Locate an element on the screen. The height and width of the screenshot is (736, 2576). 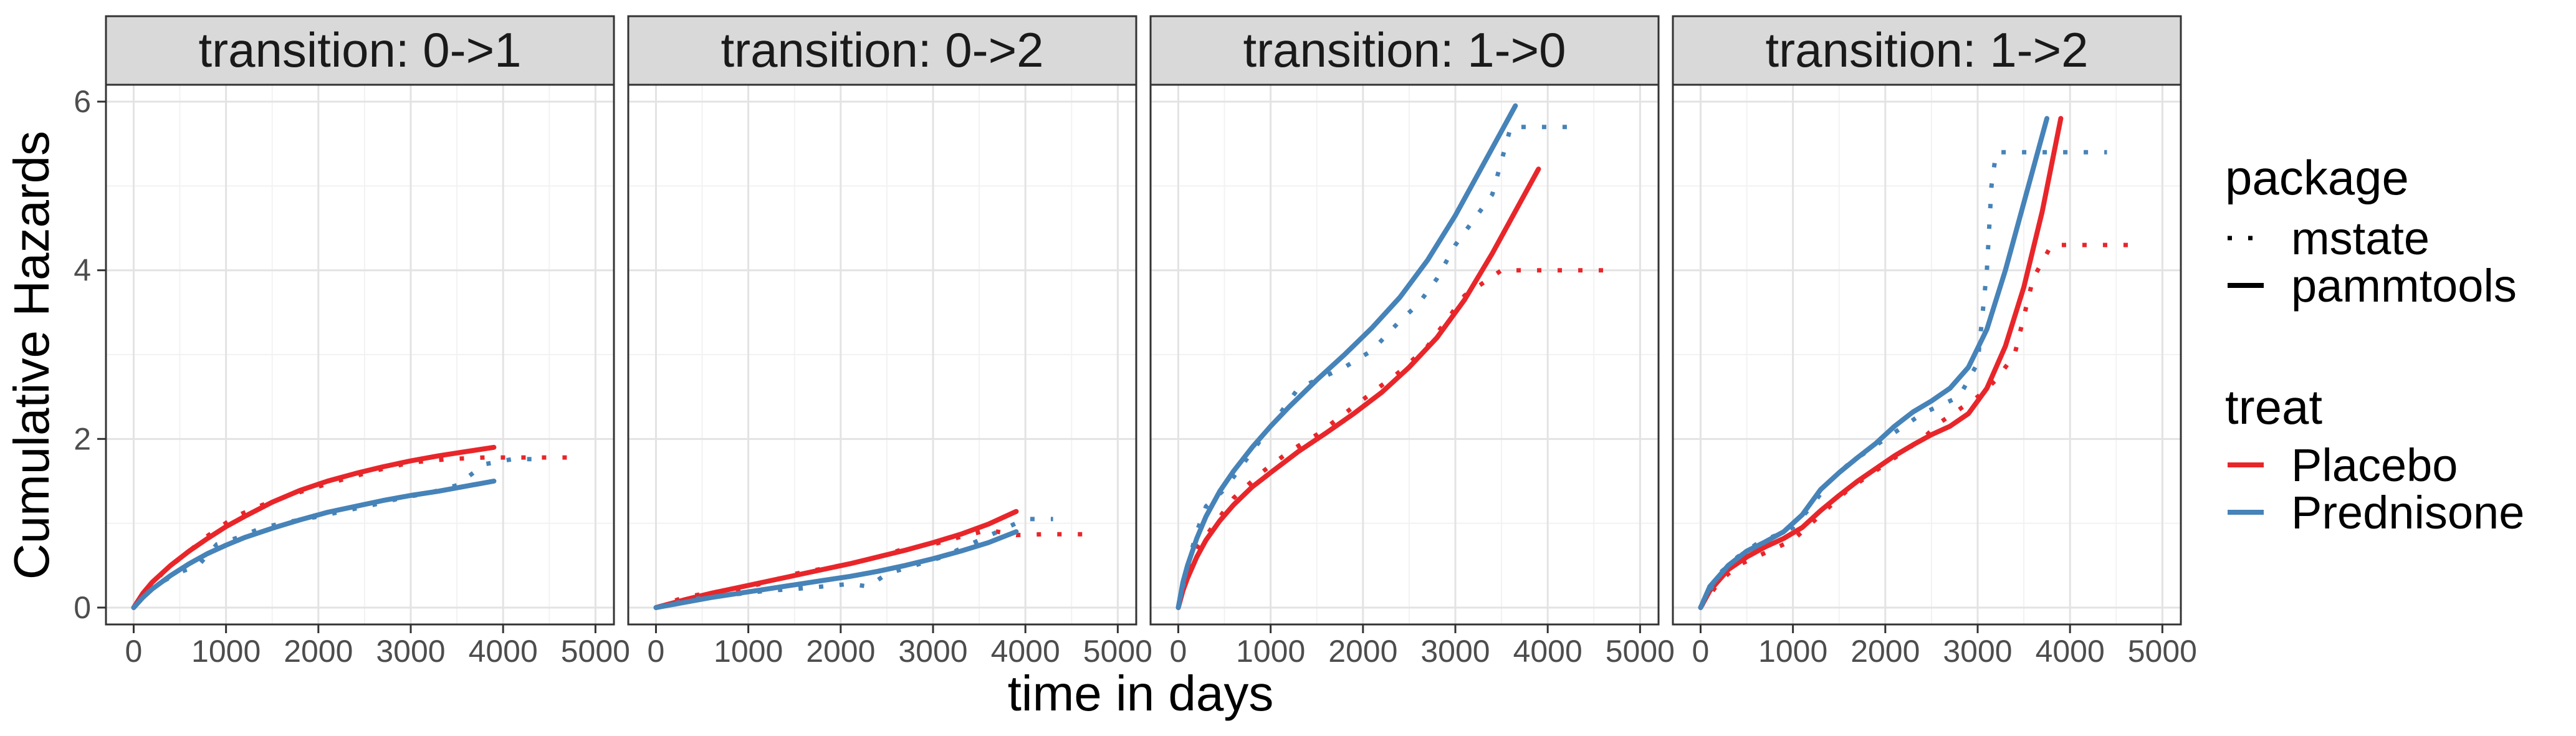
facet-strip-label: transition: 1->2 is located at coordinates (1927, 50).